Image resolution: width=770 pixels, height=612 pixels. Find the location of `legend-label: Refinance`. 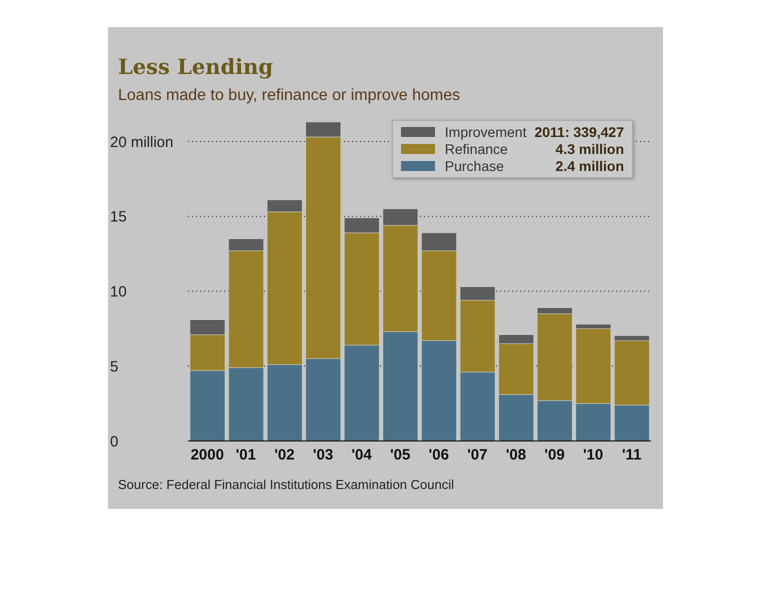

legend-label: Refinance is located at coordinates (476, 149).